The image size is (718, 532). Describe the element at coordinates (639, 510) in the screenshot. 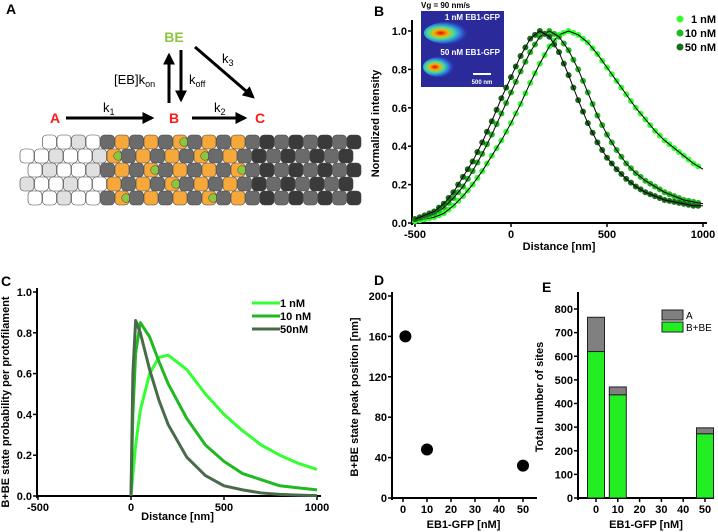

I see `x-tick-label: 20` at that location.